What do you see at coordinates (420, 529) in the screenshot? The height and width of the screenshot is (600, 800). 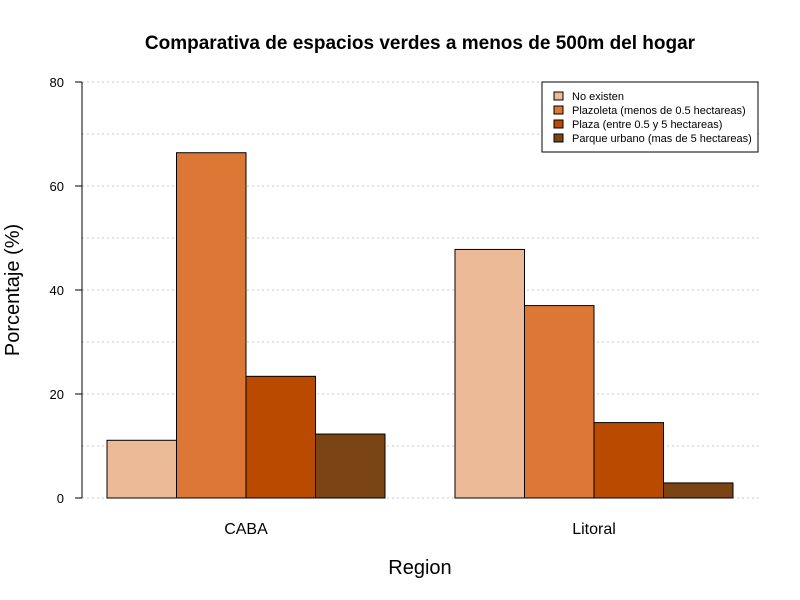 I see `x-axis-categories: CABA Litoral` at bounding box center [420, 529].